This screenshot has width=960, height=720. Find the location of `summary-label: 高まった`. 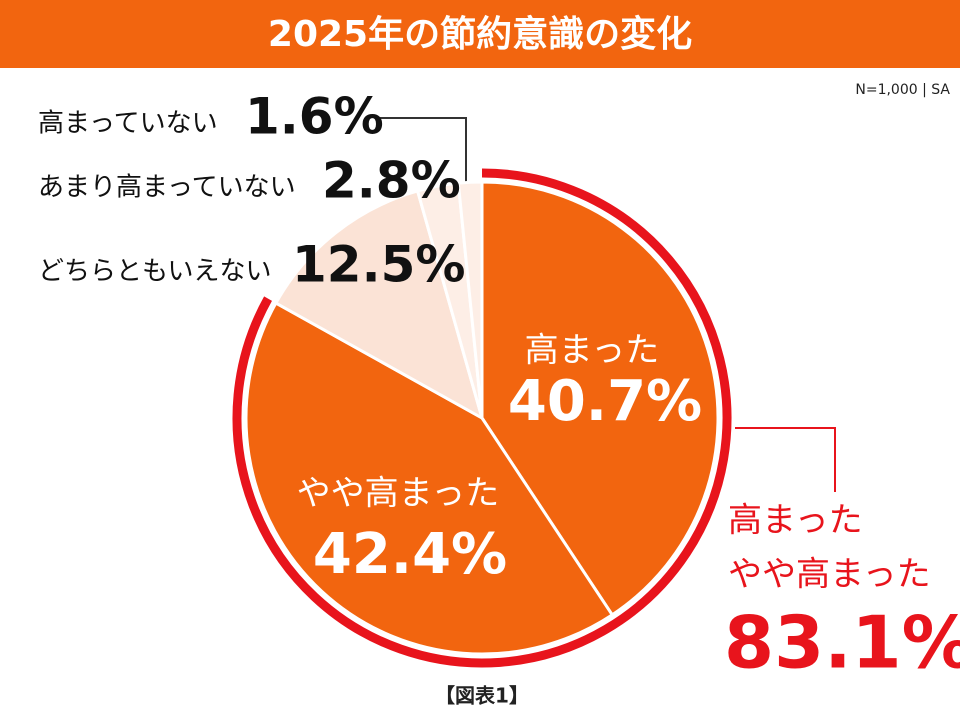

summary-label: 高まった is located at coordinates (795, 521).